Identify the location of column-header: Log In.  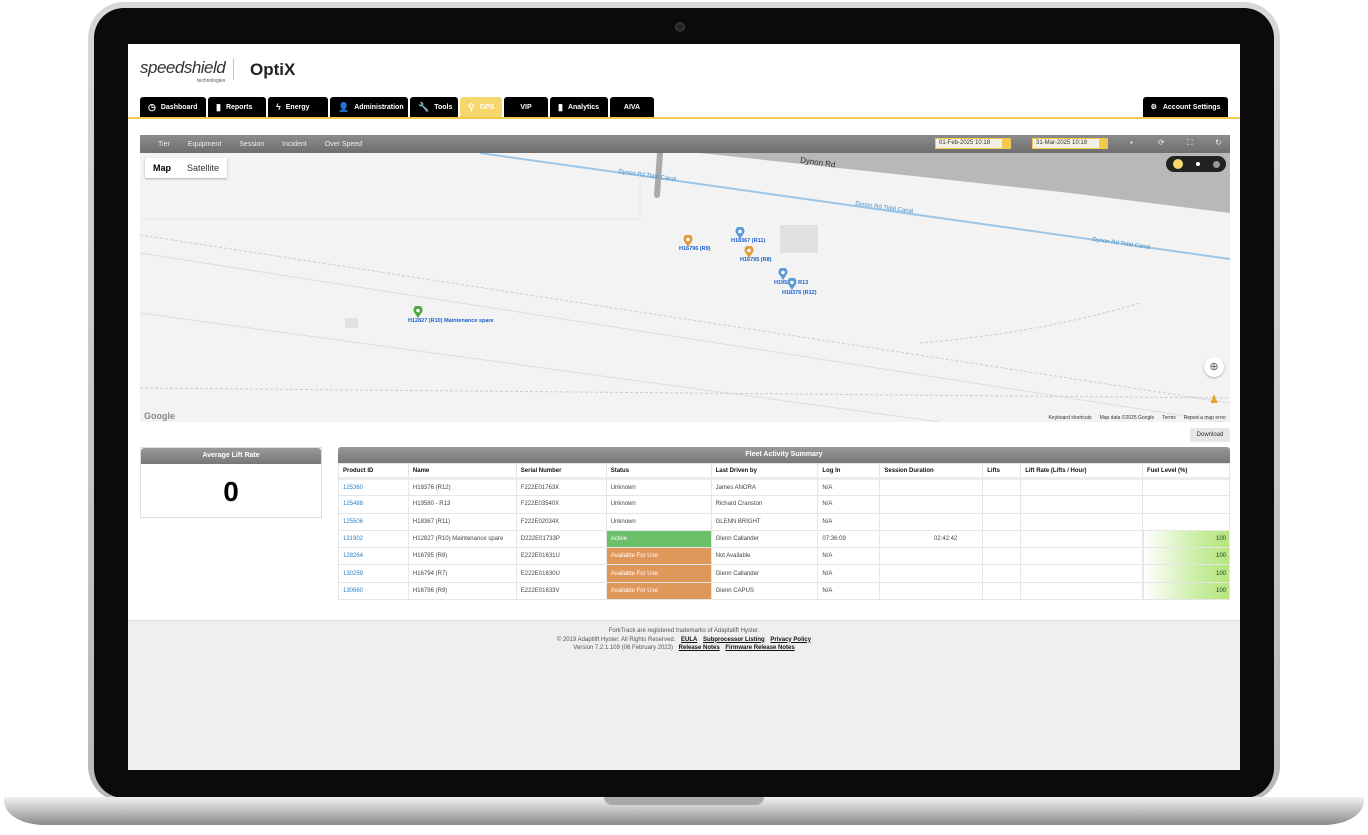
(849, 471).